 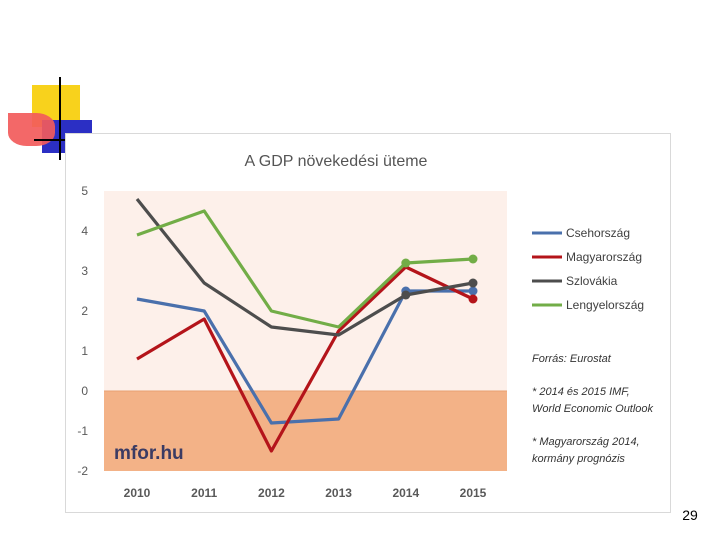 What do you see at coordinates (336, 161) in the screenshot?
I see `chart-title: A GDP növekedési üteme` at bounding box center [336, 161].